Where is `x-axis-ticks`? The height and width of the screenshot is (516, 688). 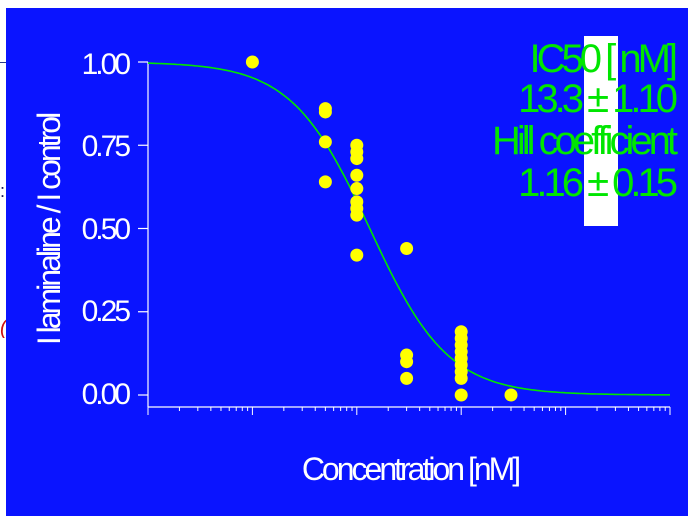 x-axis-ticks is located at coordinates (409, 411).